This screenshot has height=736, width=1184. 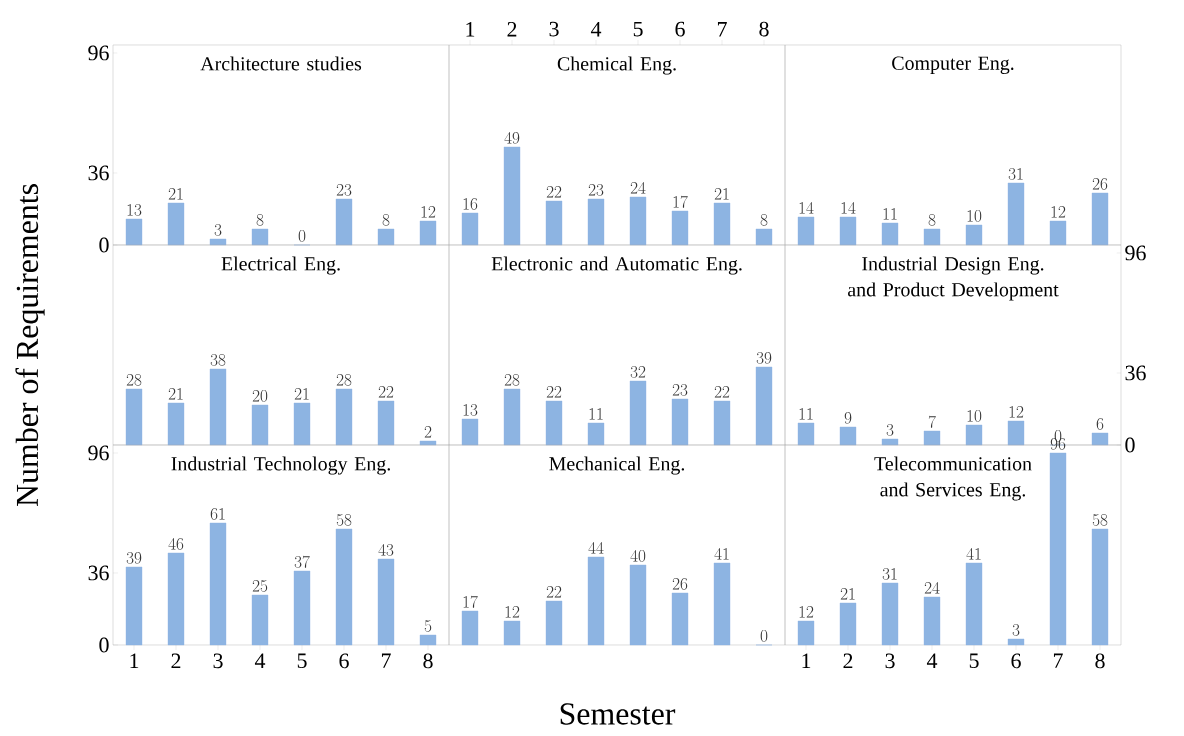 I want to click on x-axis-title: Semester, so click(x=618, y=714).